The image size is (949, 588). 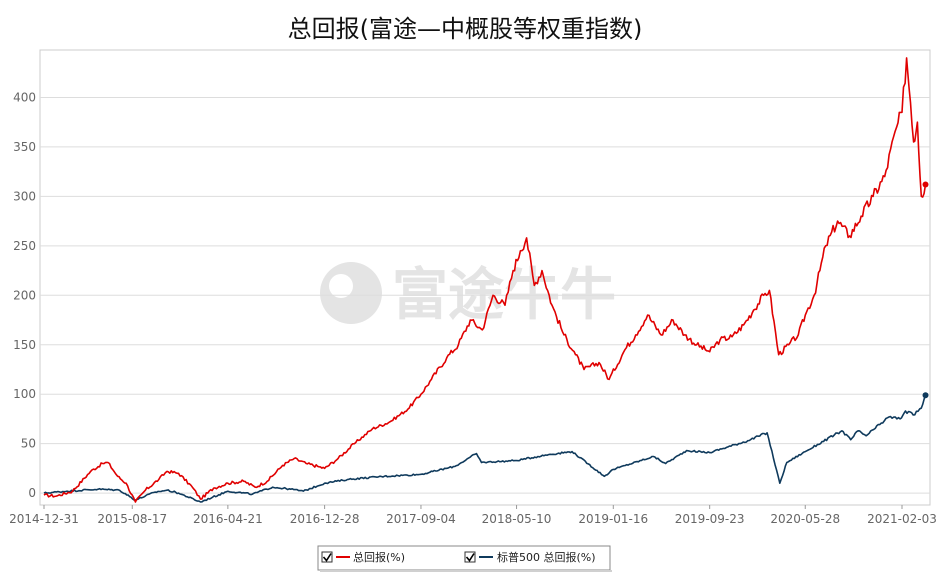 What do you see at coordinates (465, 29) in the screenshot?
I see `chart-title: 总回报(富途—中概股等权重指数)` at bounding box center [465, 29].